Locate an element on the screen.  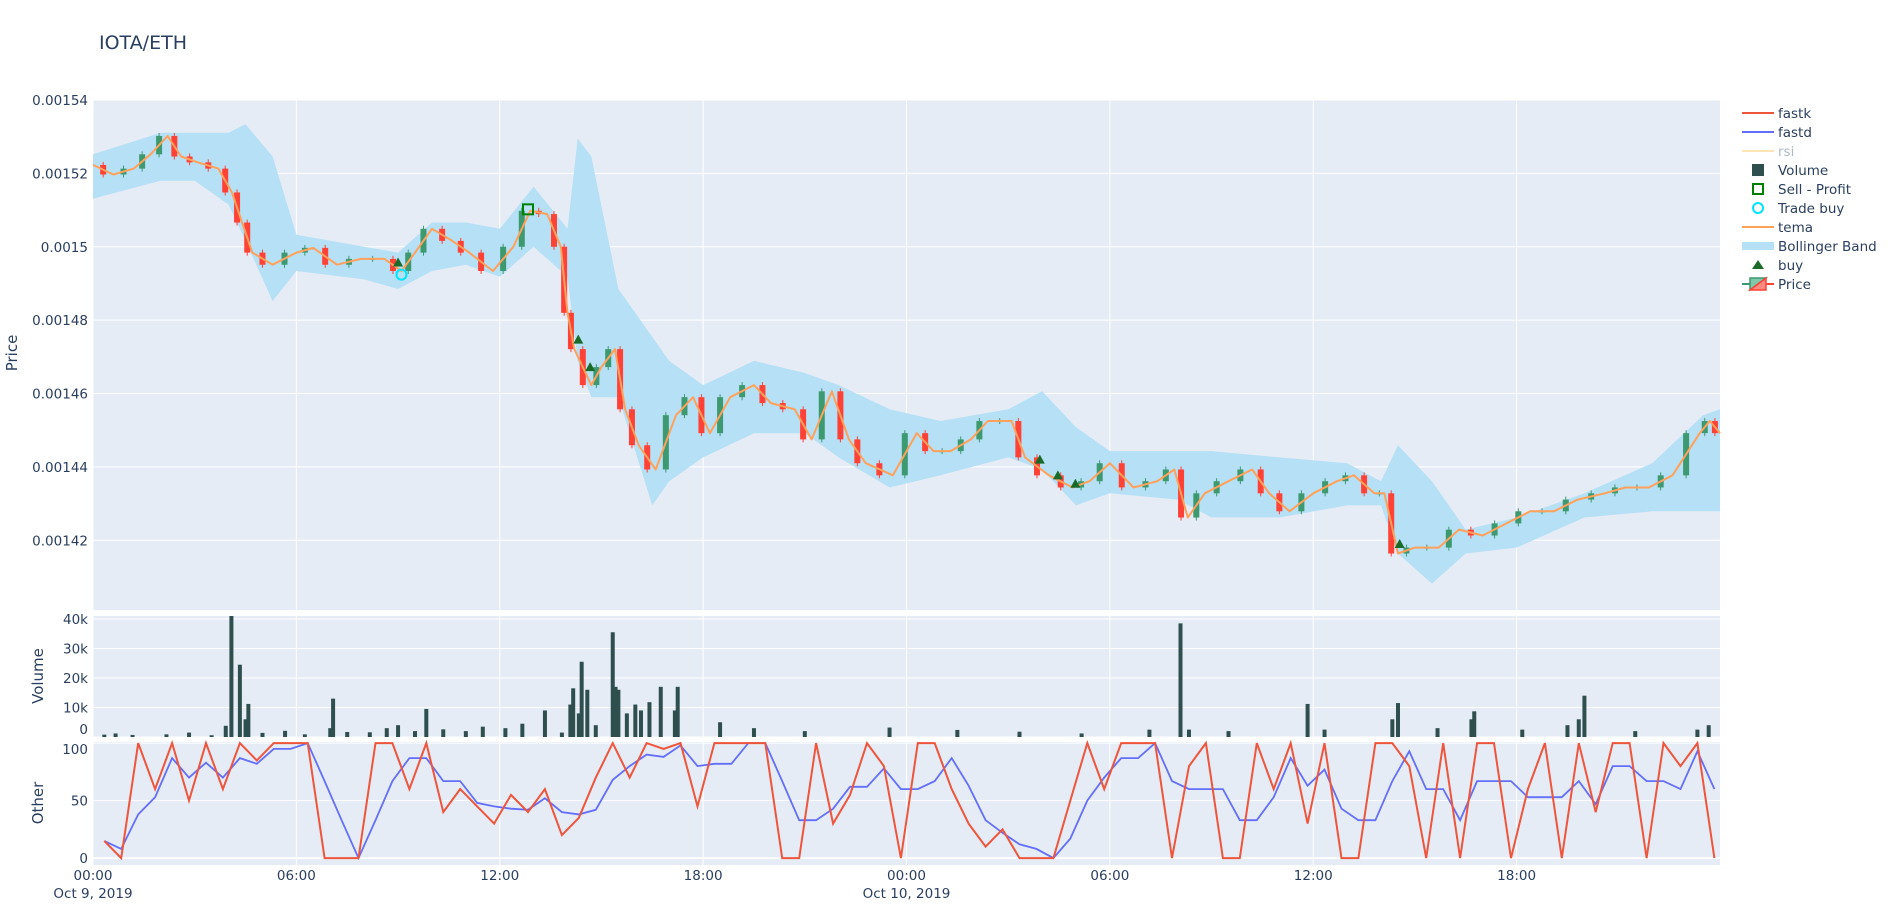
legend-circle-icon is located at coordinates (1758, 208).